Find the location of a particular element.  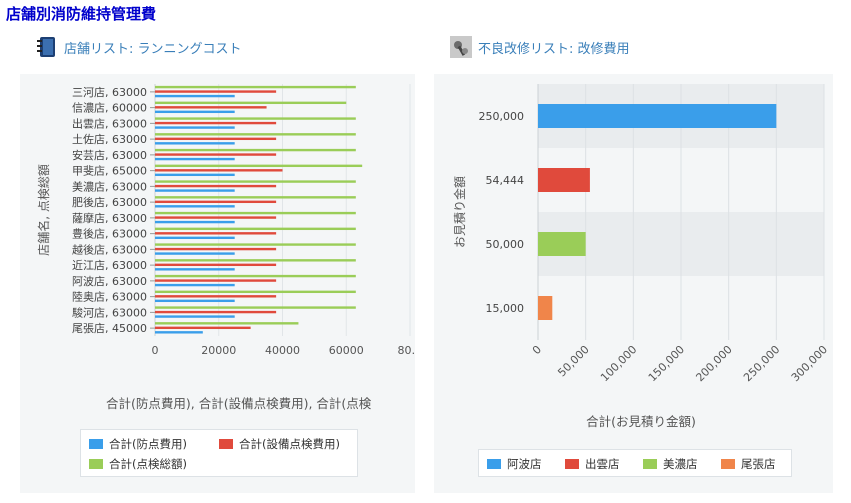

legend-label: 合計(点検総額) is located at coordinates (148, 464).